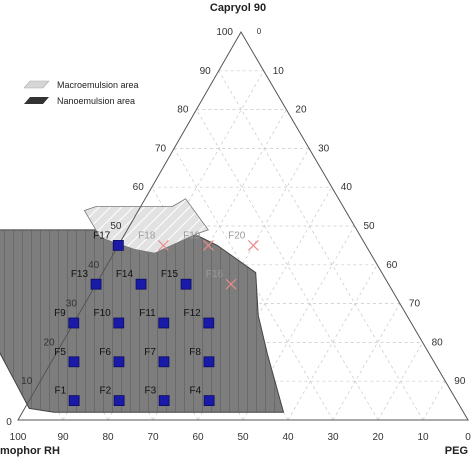  I want to click on right-axis-tick-label: 70, so click(415, 304).